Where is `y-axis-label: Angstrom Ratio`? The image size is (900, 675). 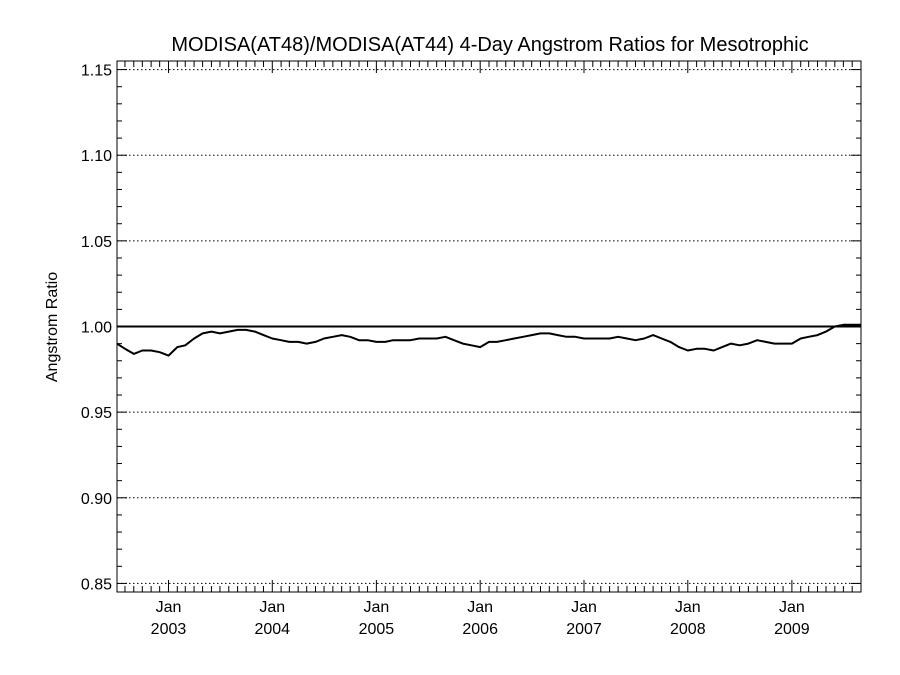 y-axis-label: Angstrom Ratio is located at coordinates (52, 327).